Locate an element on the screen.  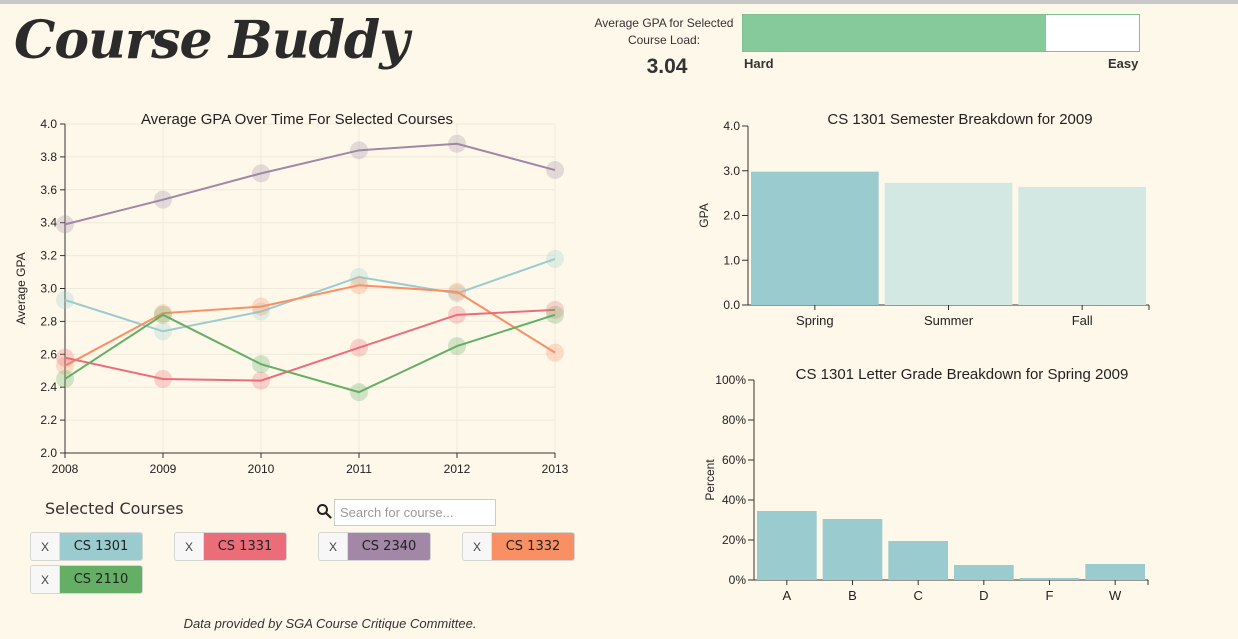
course-chip-cs-1332: X CS 1332 is located at coordinates (518, 546).